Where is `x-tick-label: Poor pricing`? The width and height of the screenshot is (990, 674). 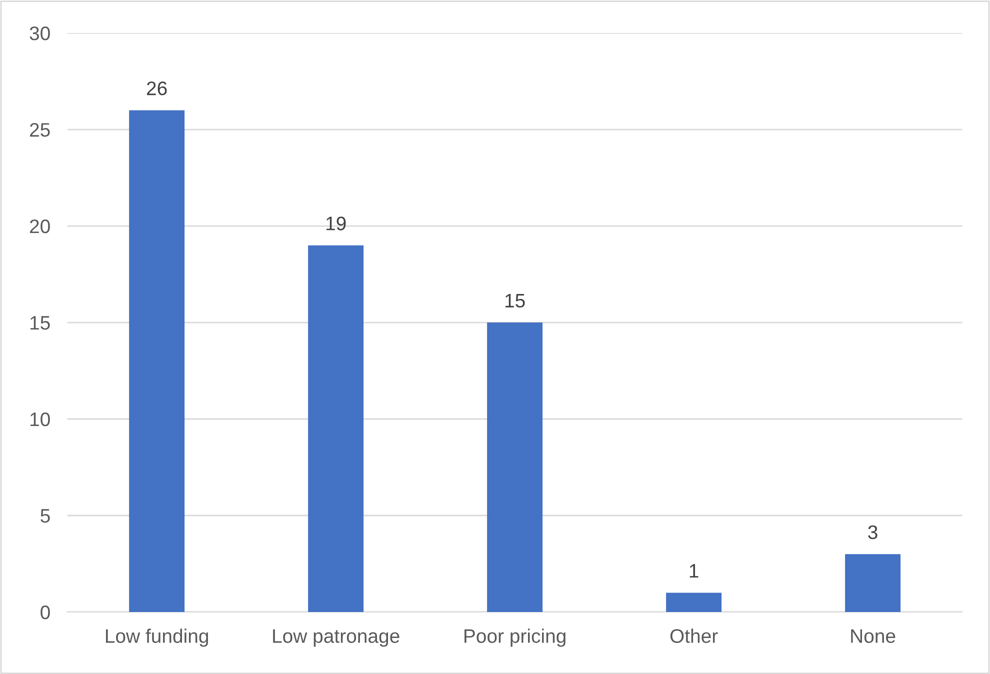
x-tick-label: Poor pricing is located at coordinates (515, 637).